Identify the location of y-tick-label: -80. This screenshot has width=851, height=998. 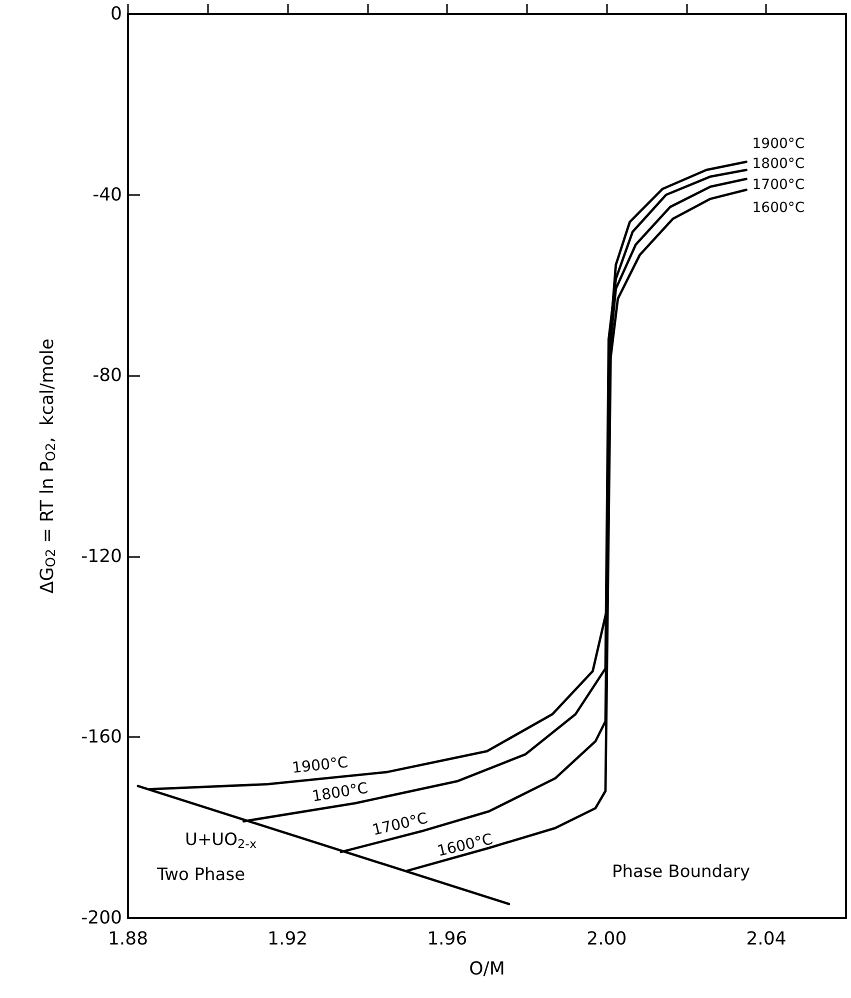
(107, 375).